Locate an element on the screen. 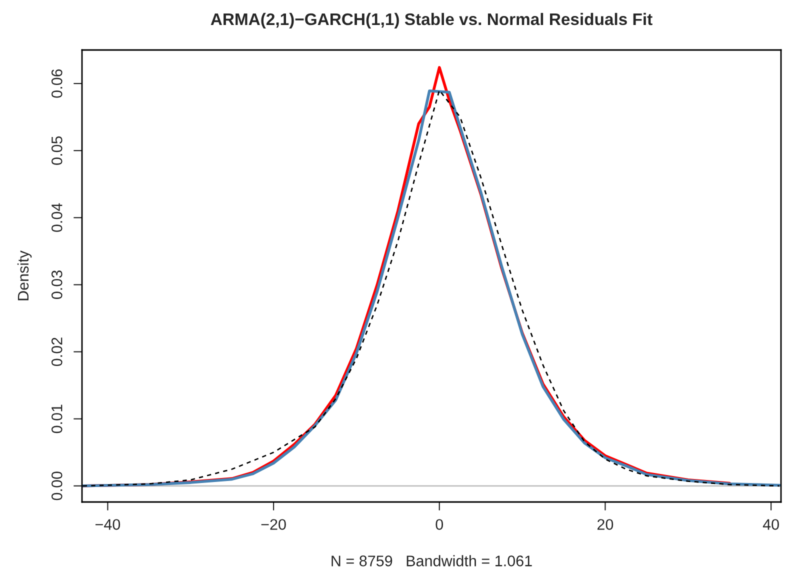  y-axis-title: Density is located at coordinates (24, 275).